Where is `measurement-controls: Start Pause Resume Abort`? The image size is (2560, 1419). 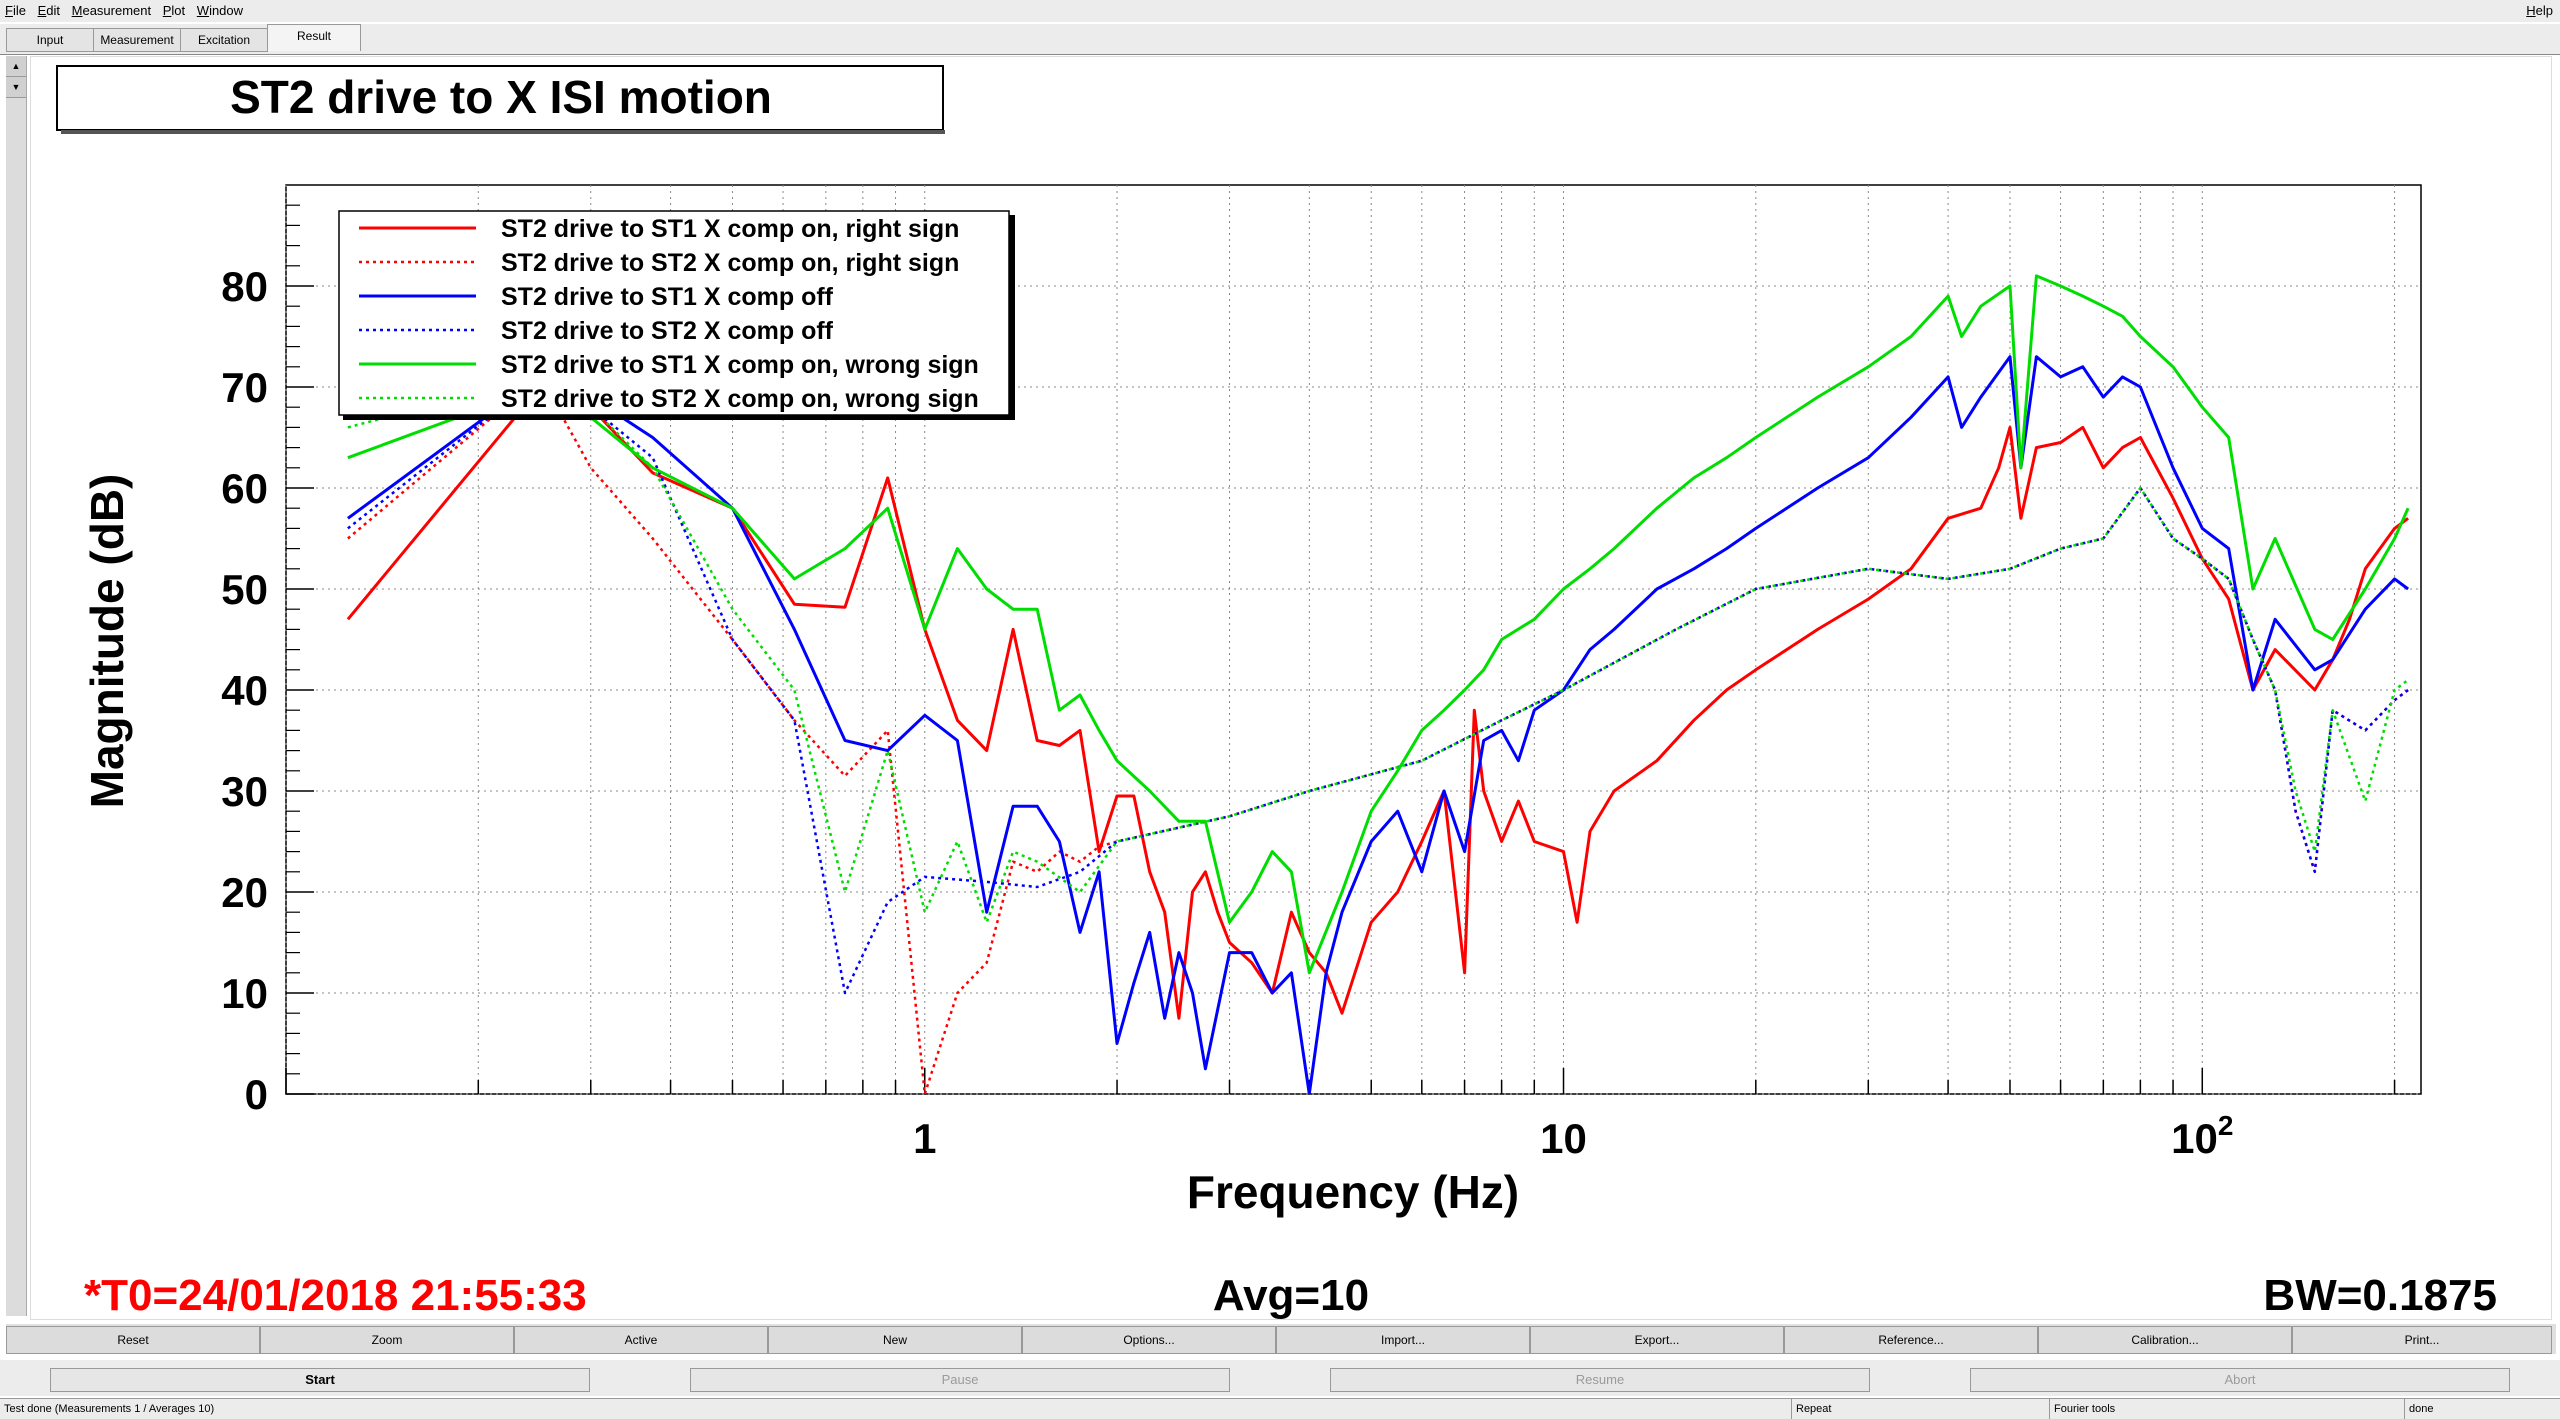
measurement-controls: Start Pause Resume Abort is located at coordinates (1280, 1378).